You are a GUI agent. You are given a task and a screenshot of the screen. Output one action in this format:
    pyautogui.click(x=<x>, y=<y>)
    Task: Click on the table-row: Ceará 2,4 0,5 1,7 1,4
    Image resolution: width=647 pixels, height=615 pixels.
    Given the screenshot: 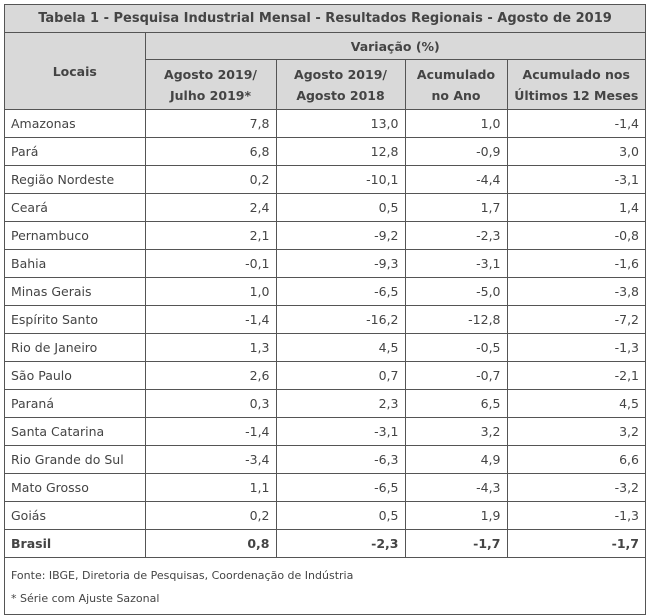 What is the action you would take?
    pyautogui.click(x=325, y=207)
    